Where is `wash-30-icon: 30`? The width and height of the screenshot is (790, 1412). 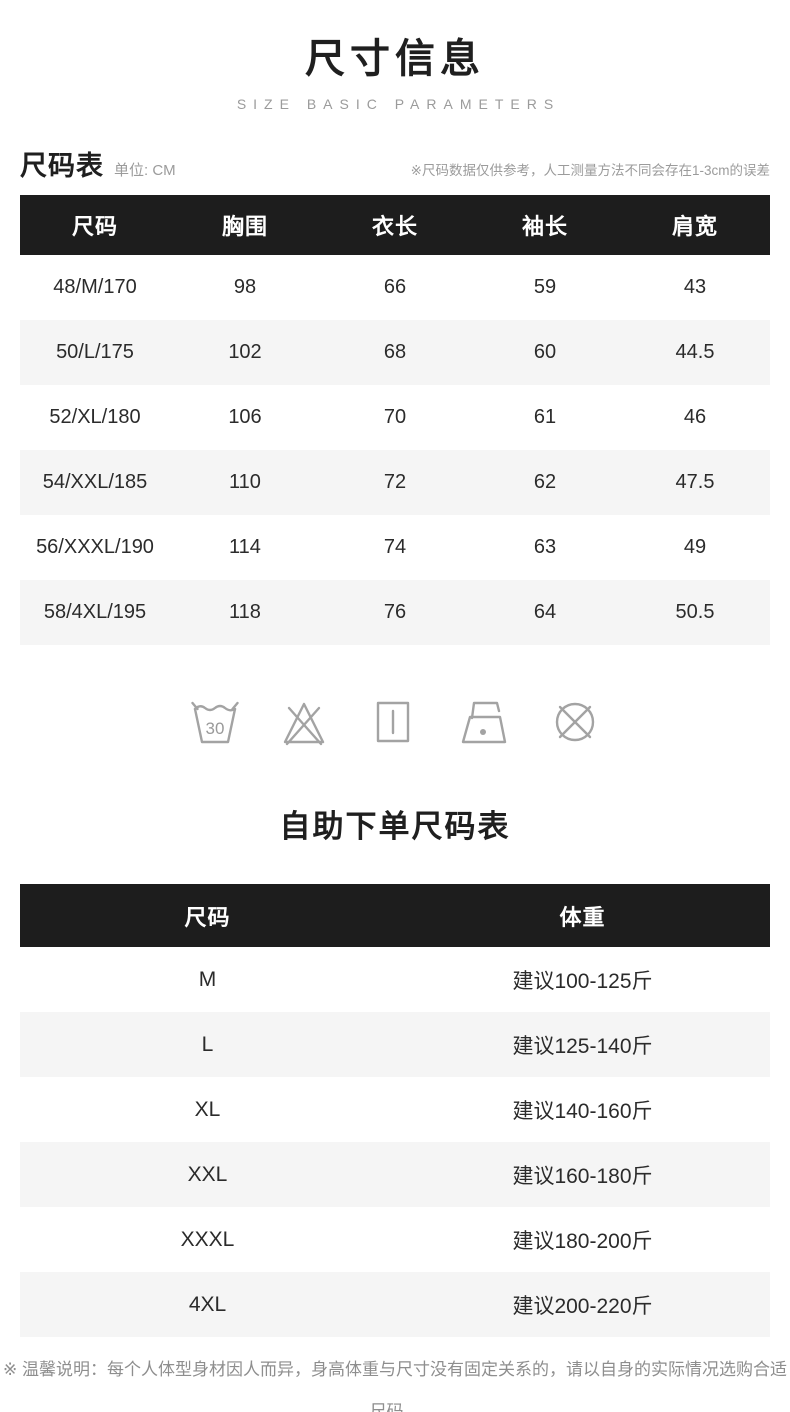
wash-30-icon: 30 is located at coordinates (215, 722).